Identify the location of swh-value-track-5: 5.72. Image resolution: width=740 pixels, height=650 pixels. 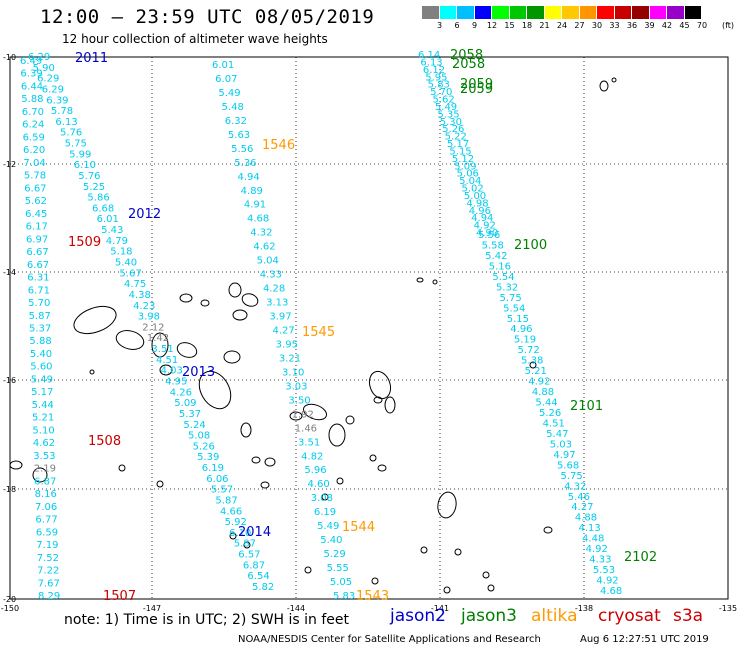
(528, 350).